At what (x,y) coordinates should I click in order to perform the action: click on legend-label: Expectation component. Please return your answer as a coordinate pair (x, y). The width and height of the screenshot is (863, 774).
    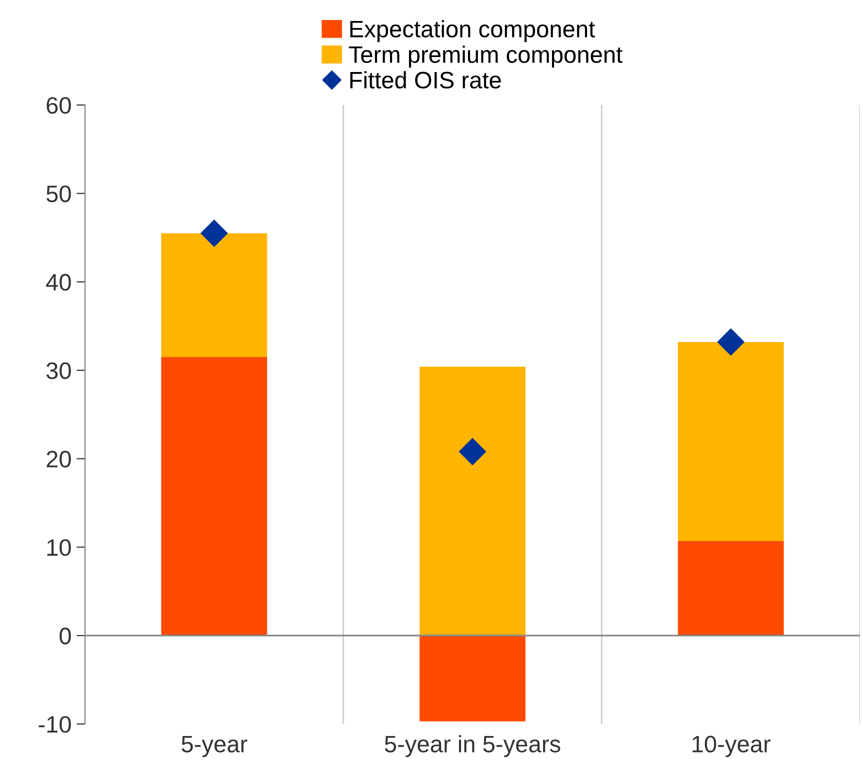
    Looking at the image, I should click on (472, 31).